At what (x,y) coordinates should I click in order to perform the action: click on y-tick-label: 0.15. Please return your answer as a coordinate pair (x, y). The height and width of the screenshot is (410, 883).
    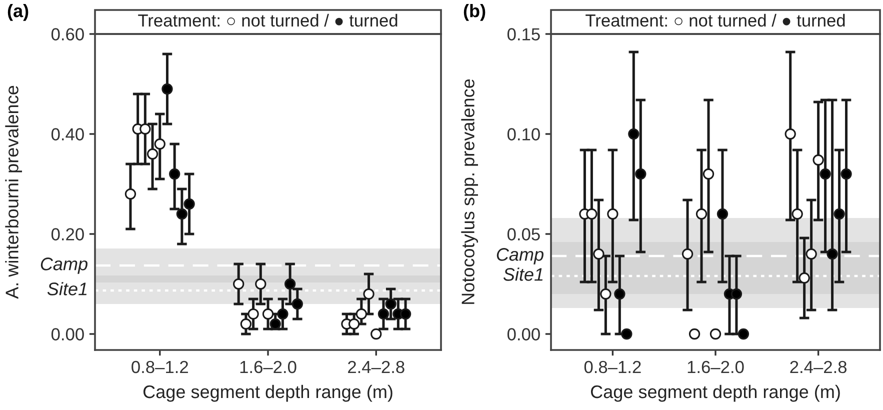
    Looking at the image, I should click on (523, 34).